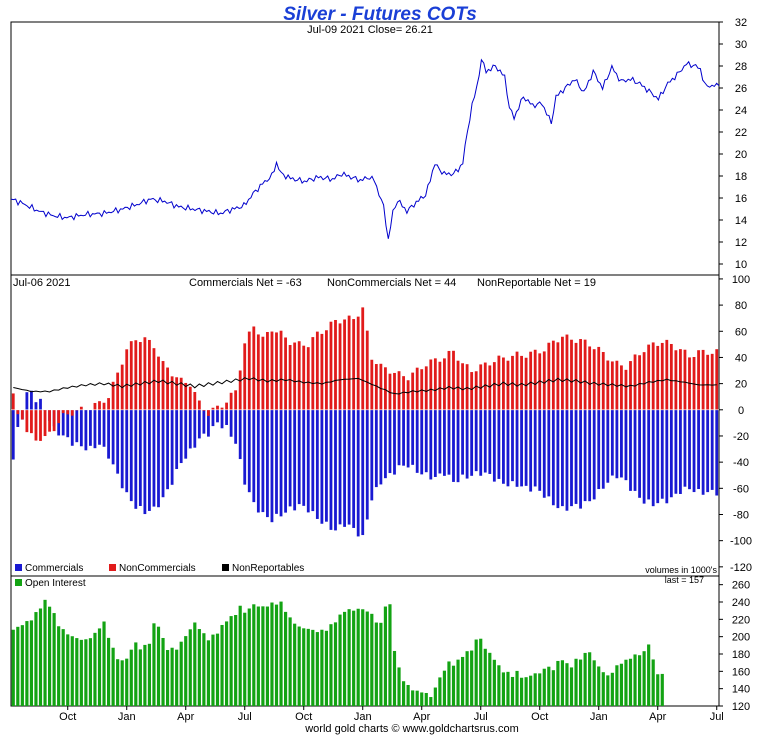  What do you see at coordinates (741, 542) in the screenshot?
I see `y-tick-label: -100` at bounding box center [741, 542].